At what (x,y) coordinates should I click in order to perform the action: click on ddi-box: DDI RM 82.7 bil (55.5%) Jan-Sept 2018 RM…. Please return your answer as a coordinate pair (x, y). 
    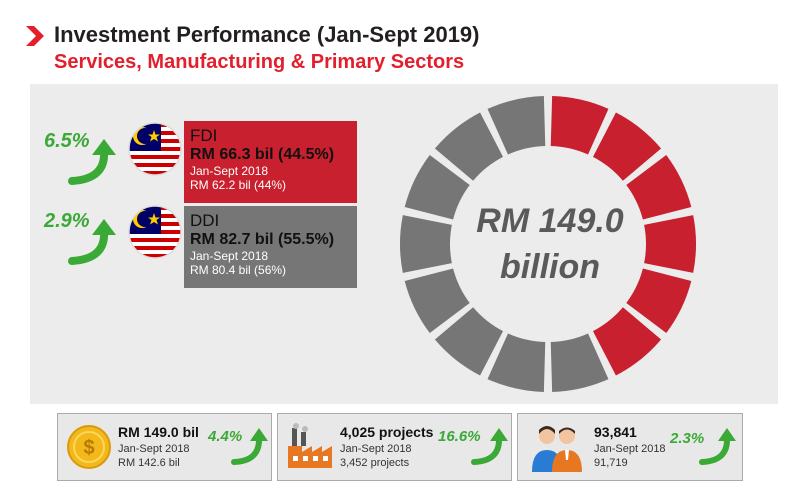
    Looking at the image, I should click on (270, 247).